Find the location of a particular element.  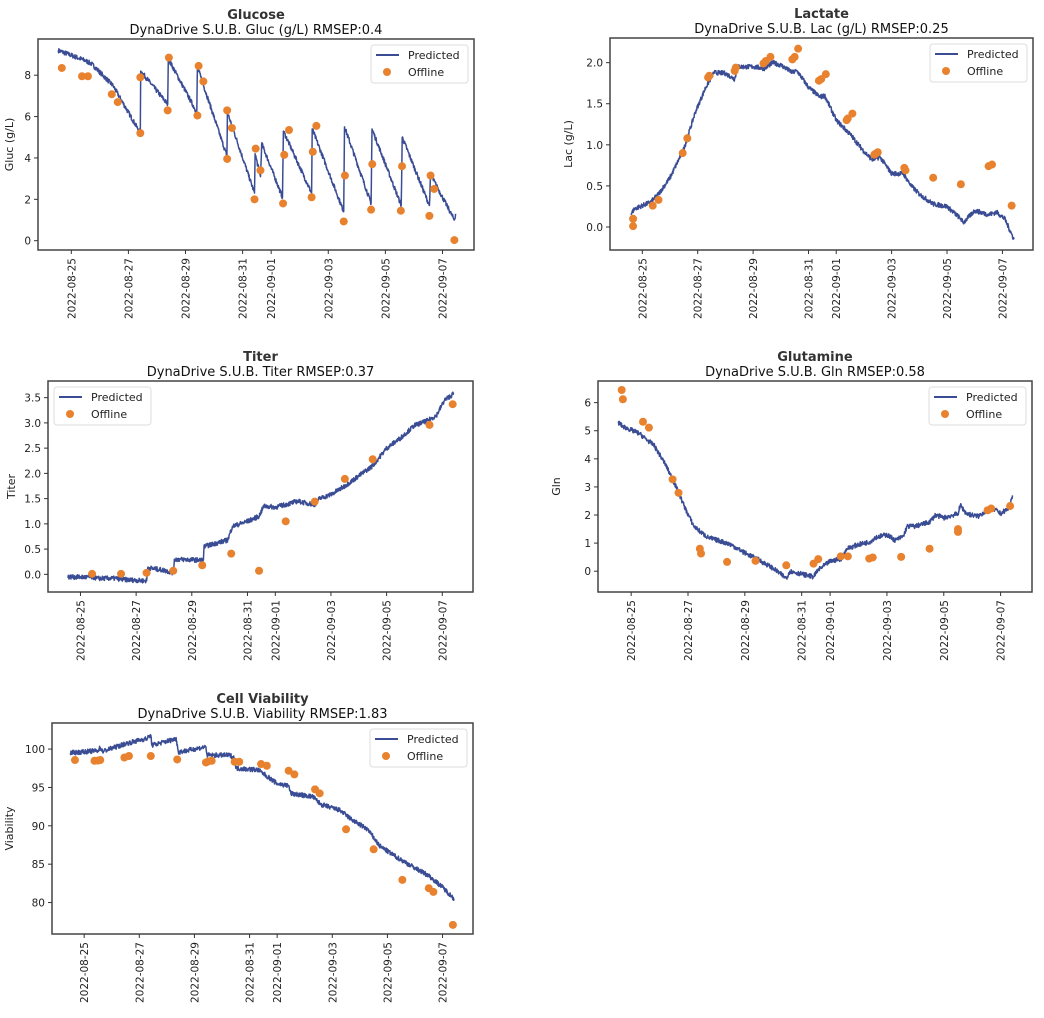

x-tick-label: 2022-09-05 is located at coordinates (388, 972).